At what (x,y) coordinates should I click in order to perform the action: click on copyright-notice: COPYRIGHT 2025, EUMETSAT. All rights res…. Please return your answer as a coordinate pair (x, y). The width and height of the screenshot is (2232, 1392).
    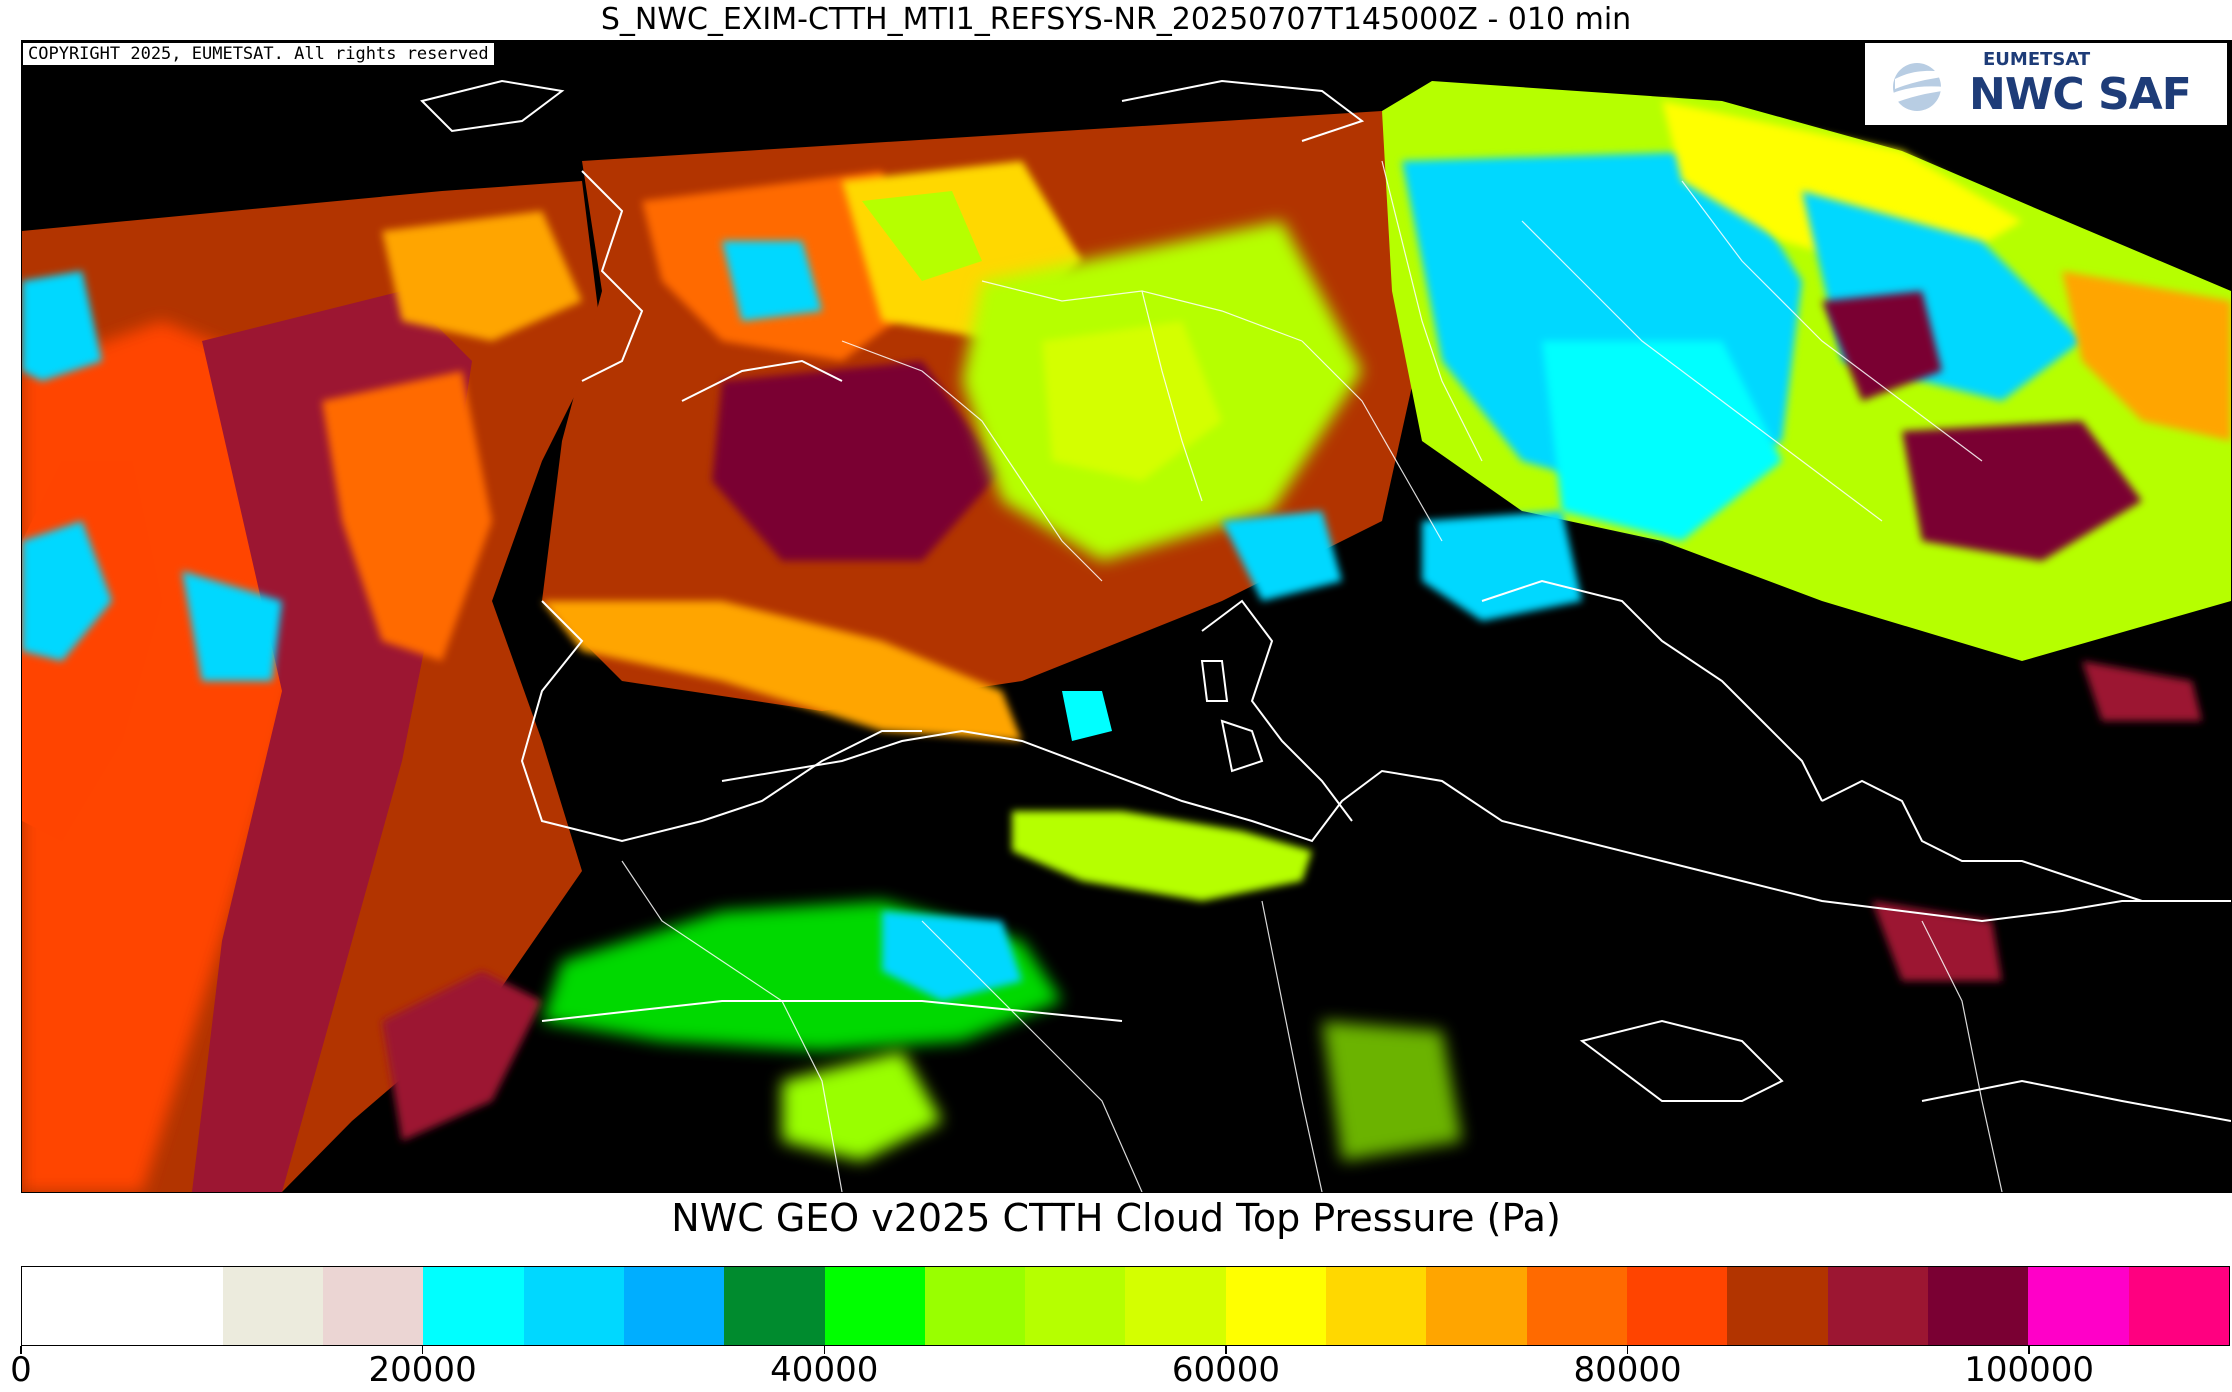
    Looking at the image, I should click on (258, 54).